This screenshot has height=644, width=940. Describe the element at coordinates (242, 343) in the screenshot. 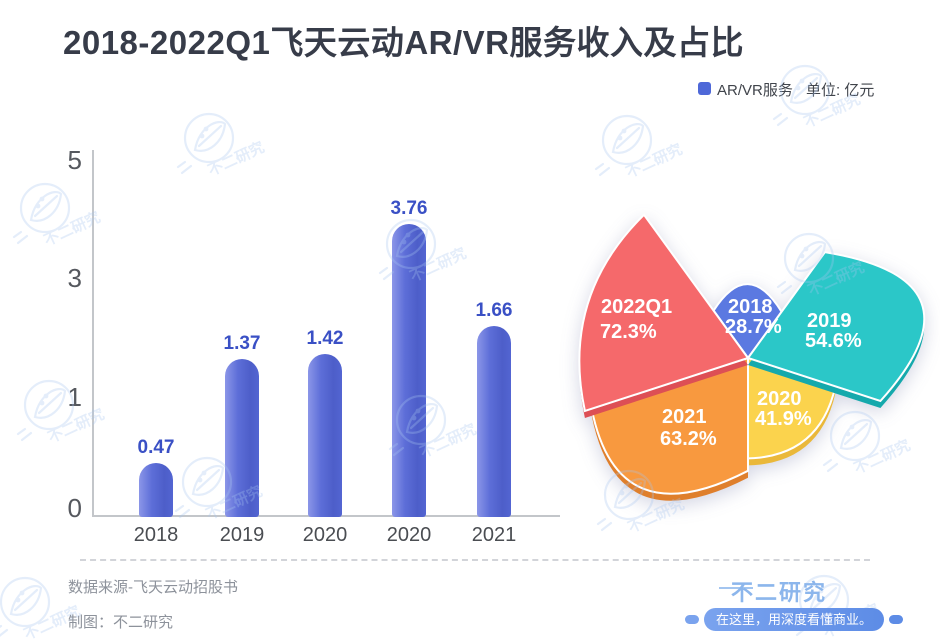

I see `bar-value-1: 1.37` at that location.